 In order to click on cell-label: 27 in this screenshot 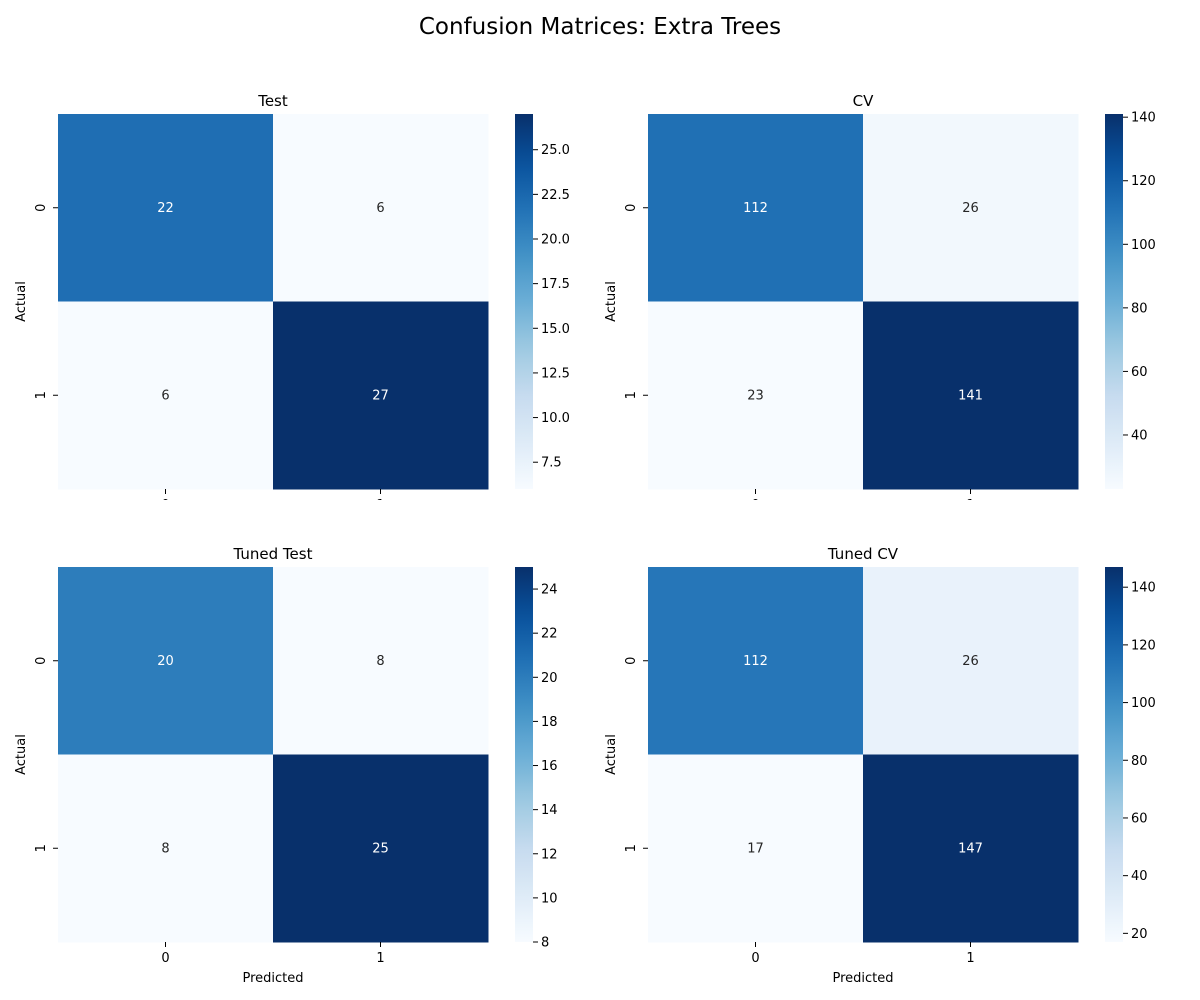, I will do `click(380, 395)`.